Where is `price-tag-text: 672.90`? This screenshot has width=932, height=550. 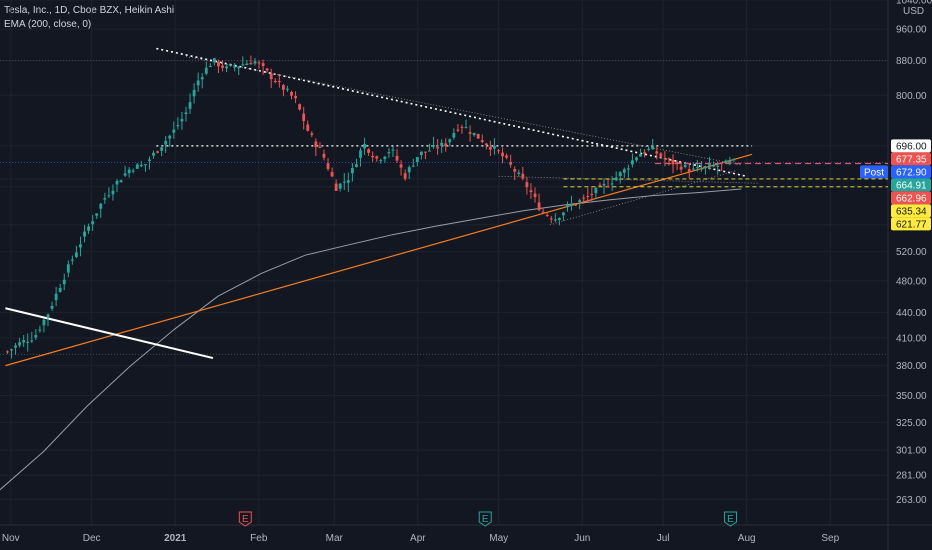
price-tag-text: 672.90 is located at coordinates (911, 172).